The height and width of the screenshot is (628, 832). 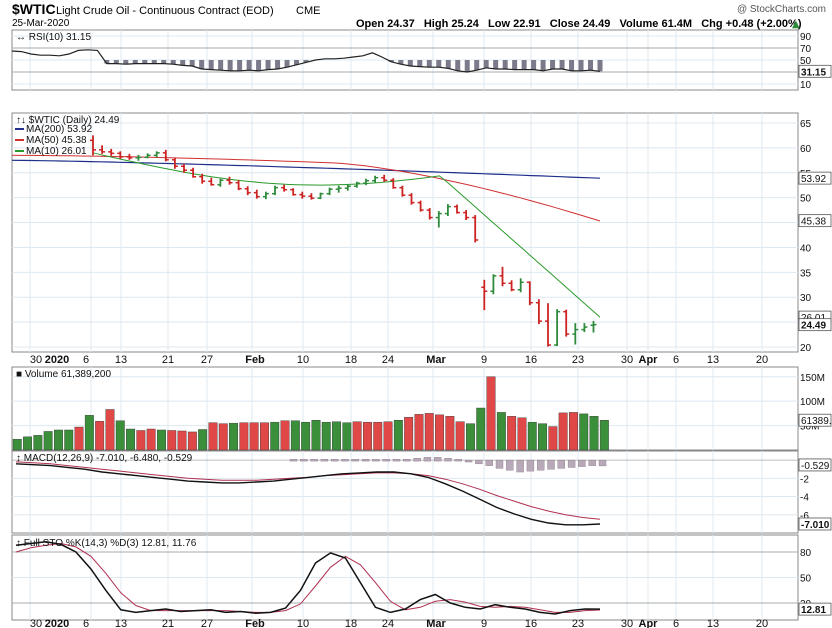 What do you see at coordinates (813, 610) in the screenshot?
I see `sto-value-label: 12.81` at bounding box center [813, 610].